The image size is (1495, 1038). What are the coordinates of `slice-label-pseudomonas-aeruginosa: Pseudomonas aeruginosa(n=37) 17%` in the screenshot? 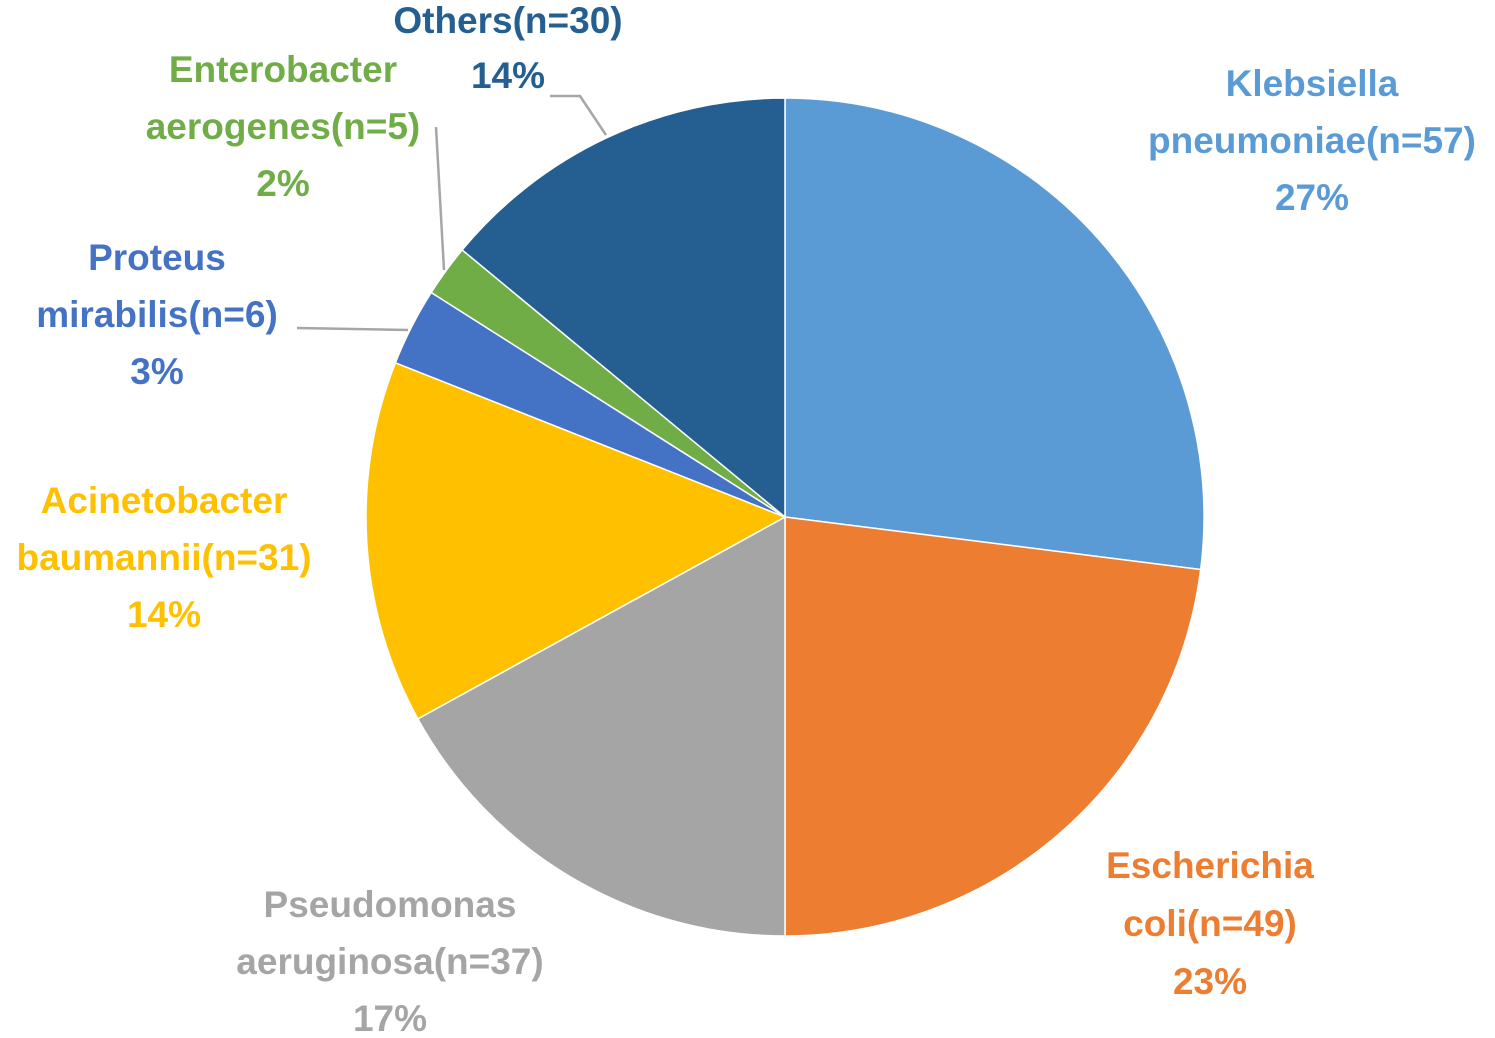 It's located at (389, 961).